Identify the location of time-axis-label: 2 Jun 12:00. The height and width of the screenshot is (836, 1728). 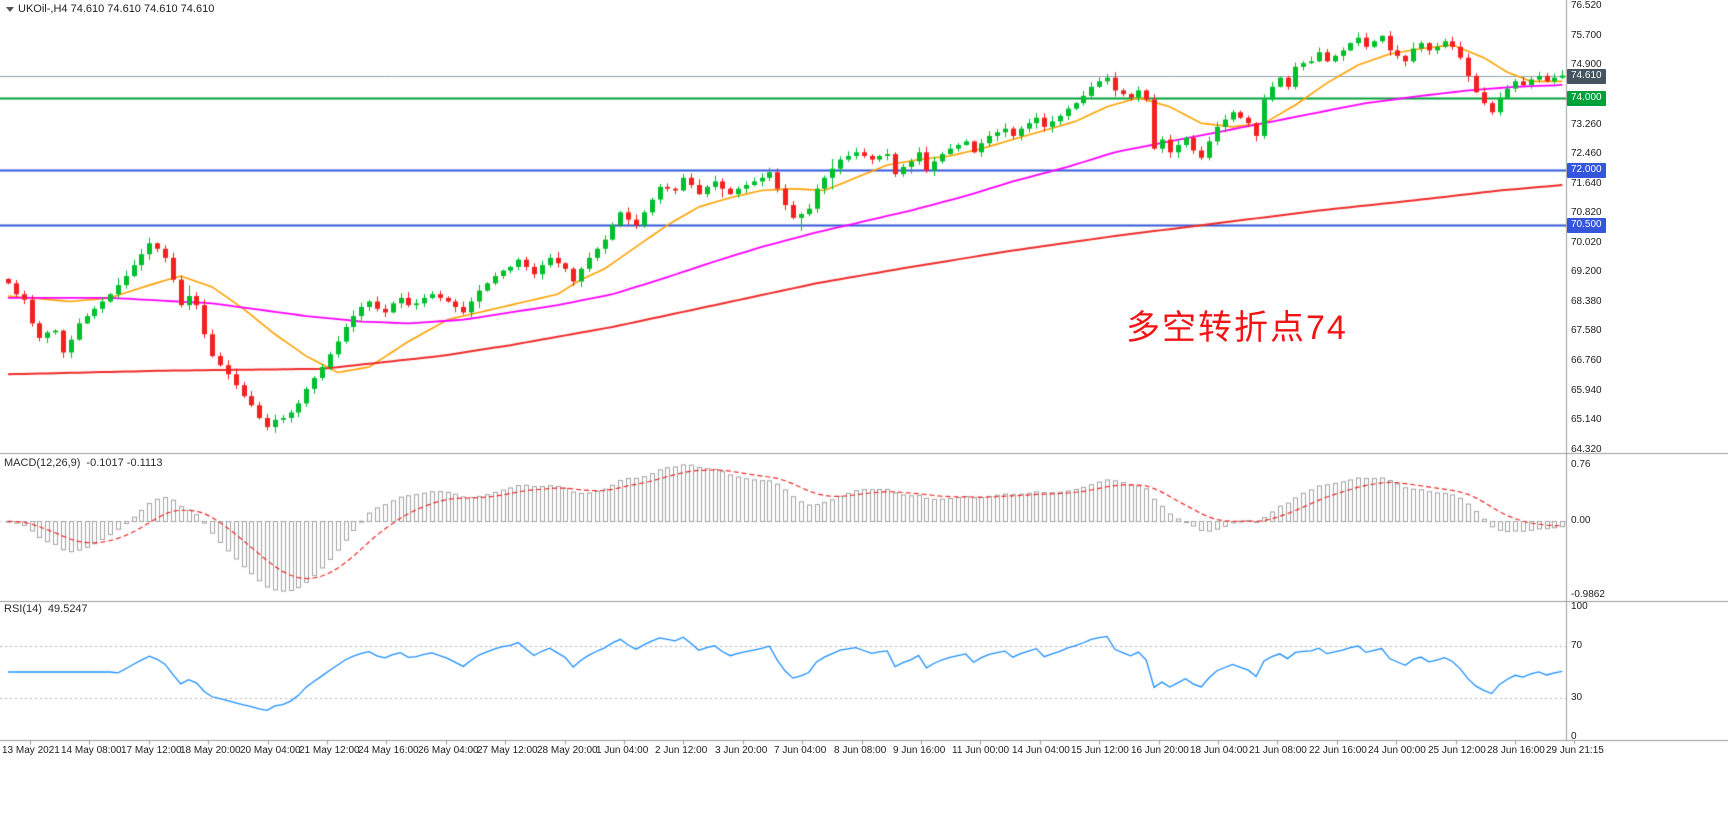
(681, 750).